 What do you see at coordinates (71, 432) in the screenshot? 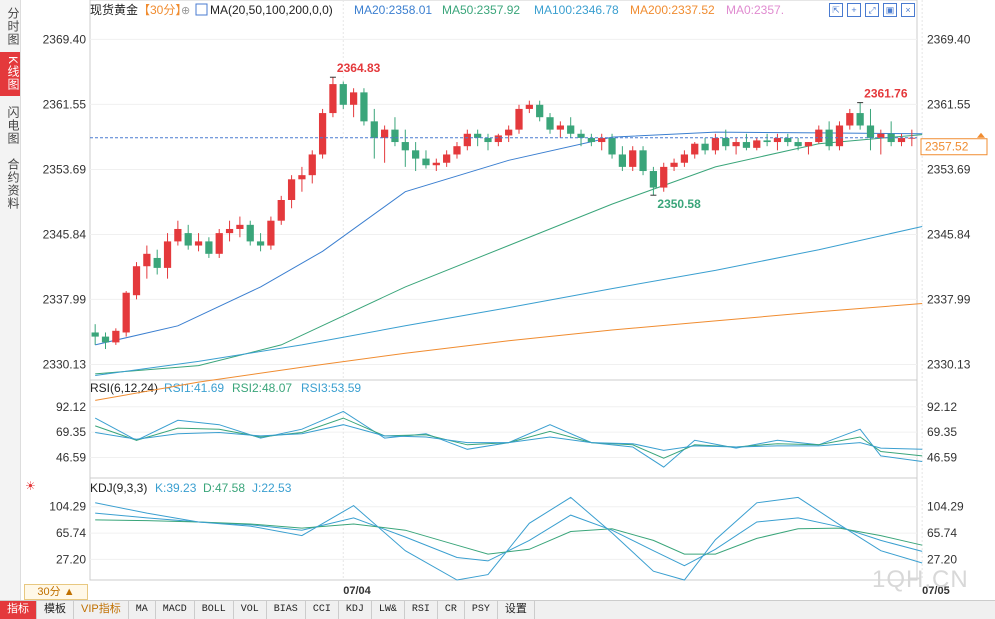
I see `rsi-tick-label-left: 69.35` at bounding box center [71, 432].